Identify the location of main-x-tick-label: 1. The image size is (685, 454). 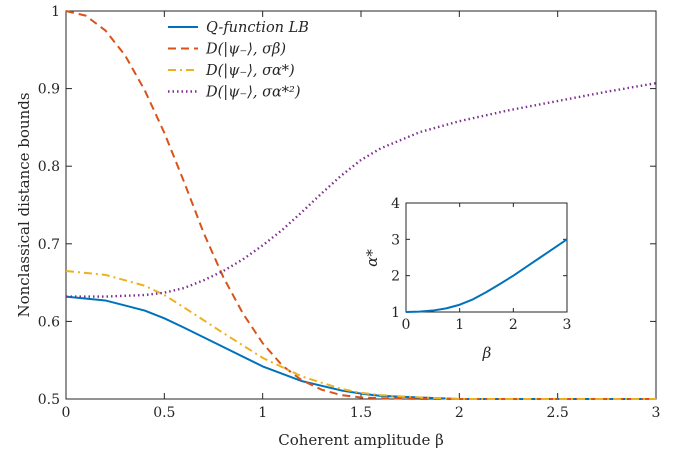
(262, 413).